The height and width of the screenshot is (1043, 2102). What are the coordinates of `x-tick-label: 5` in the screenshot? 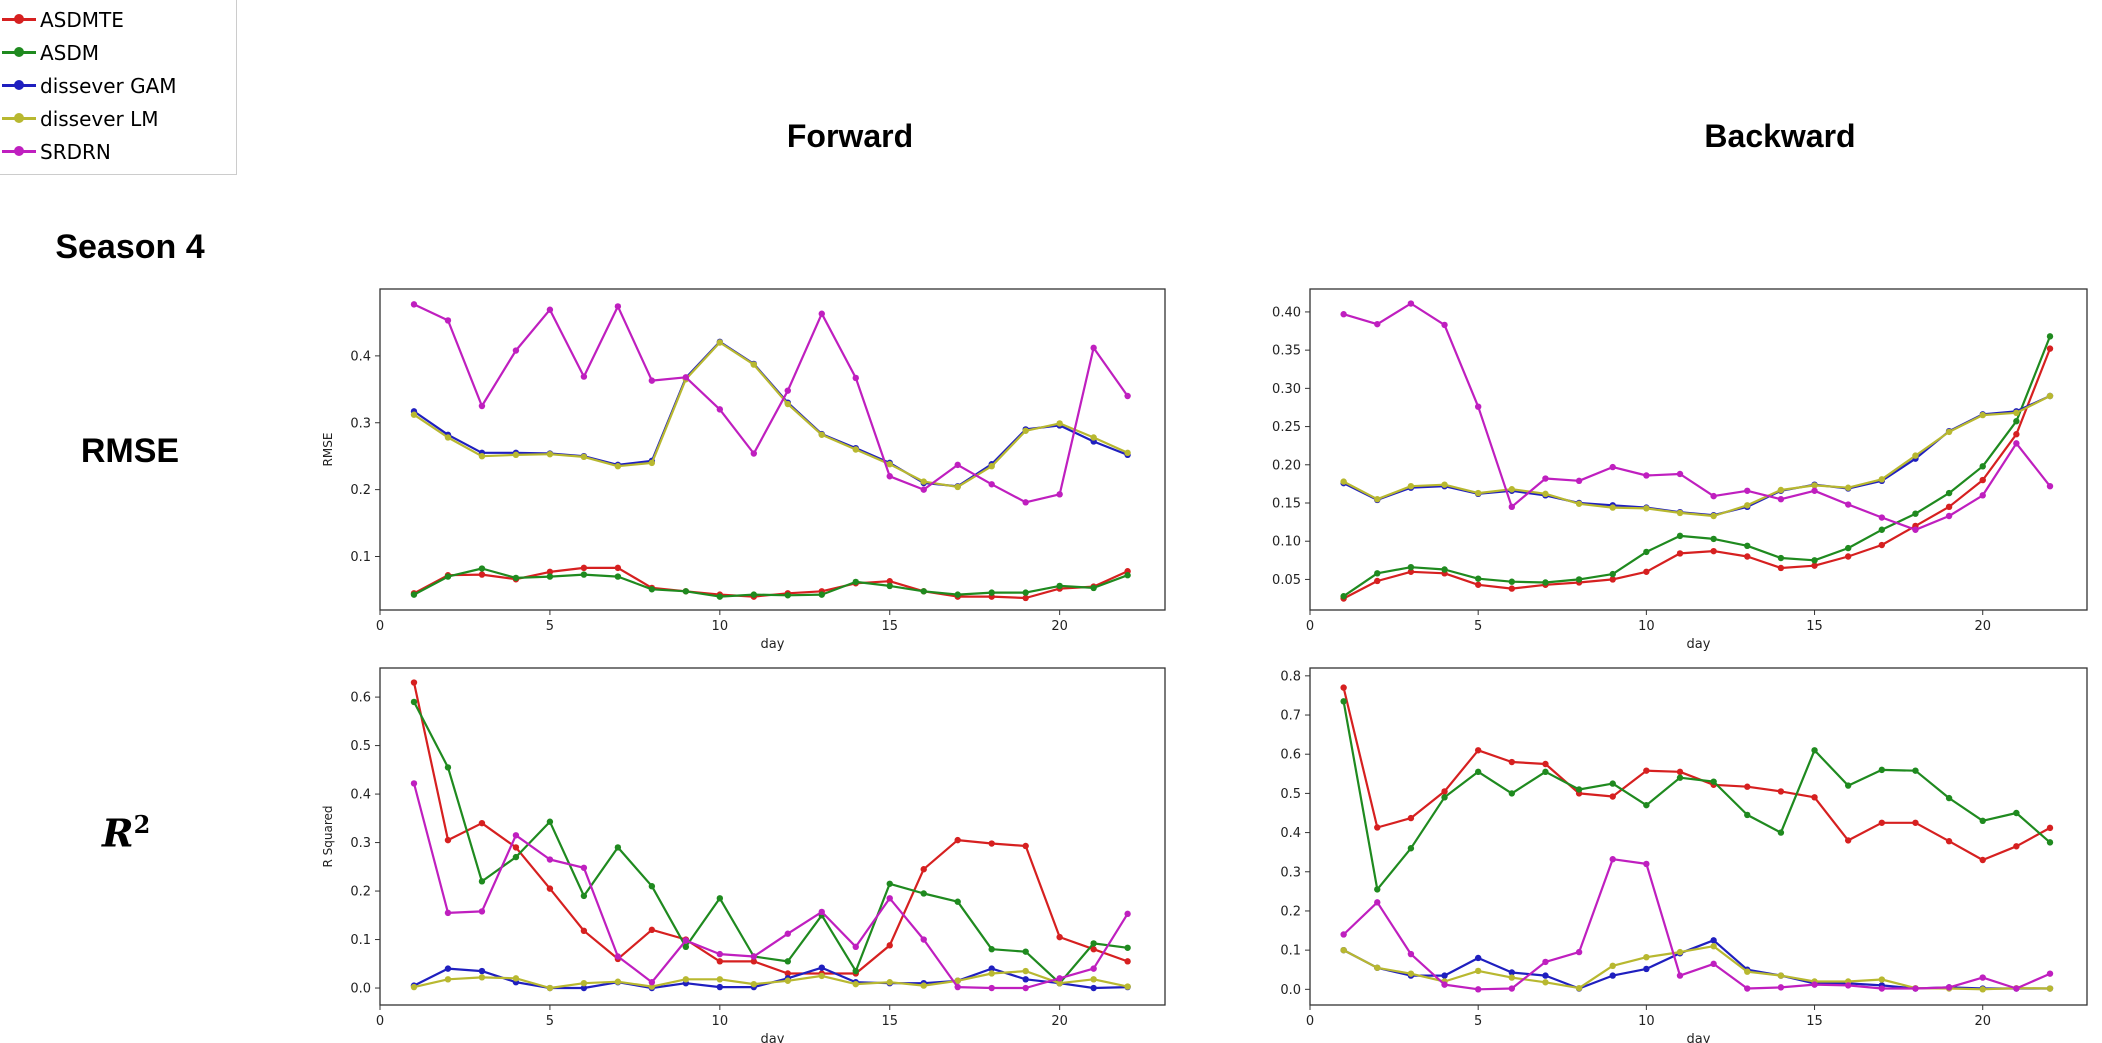 It's located at (550, 626).